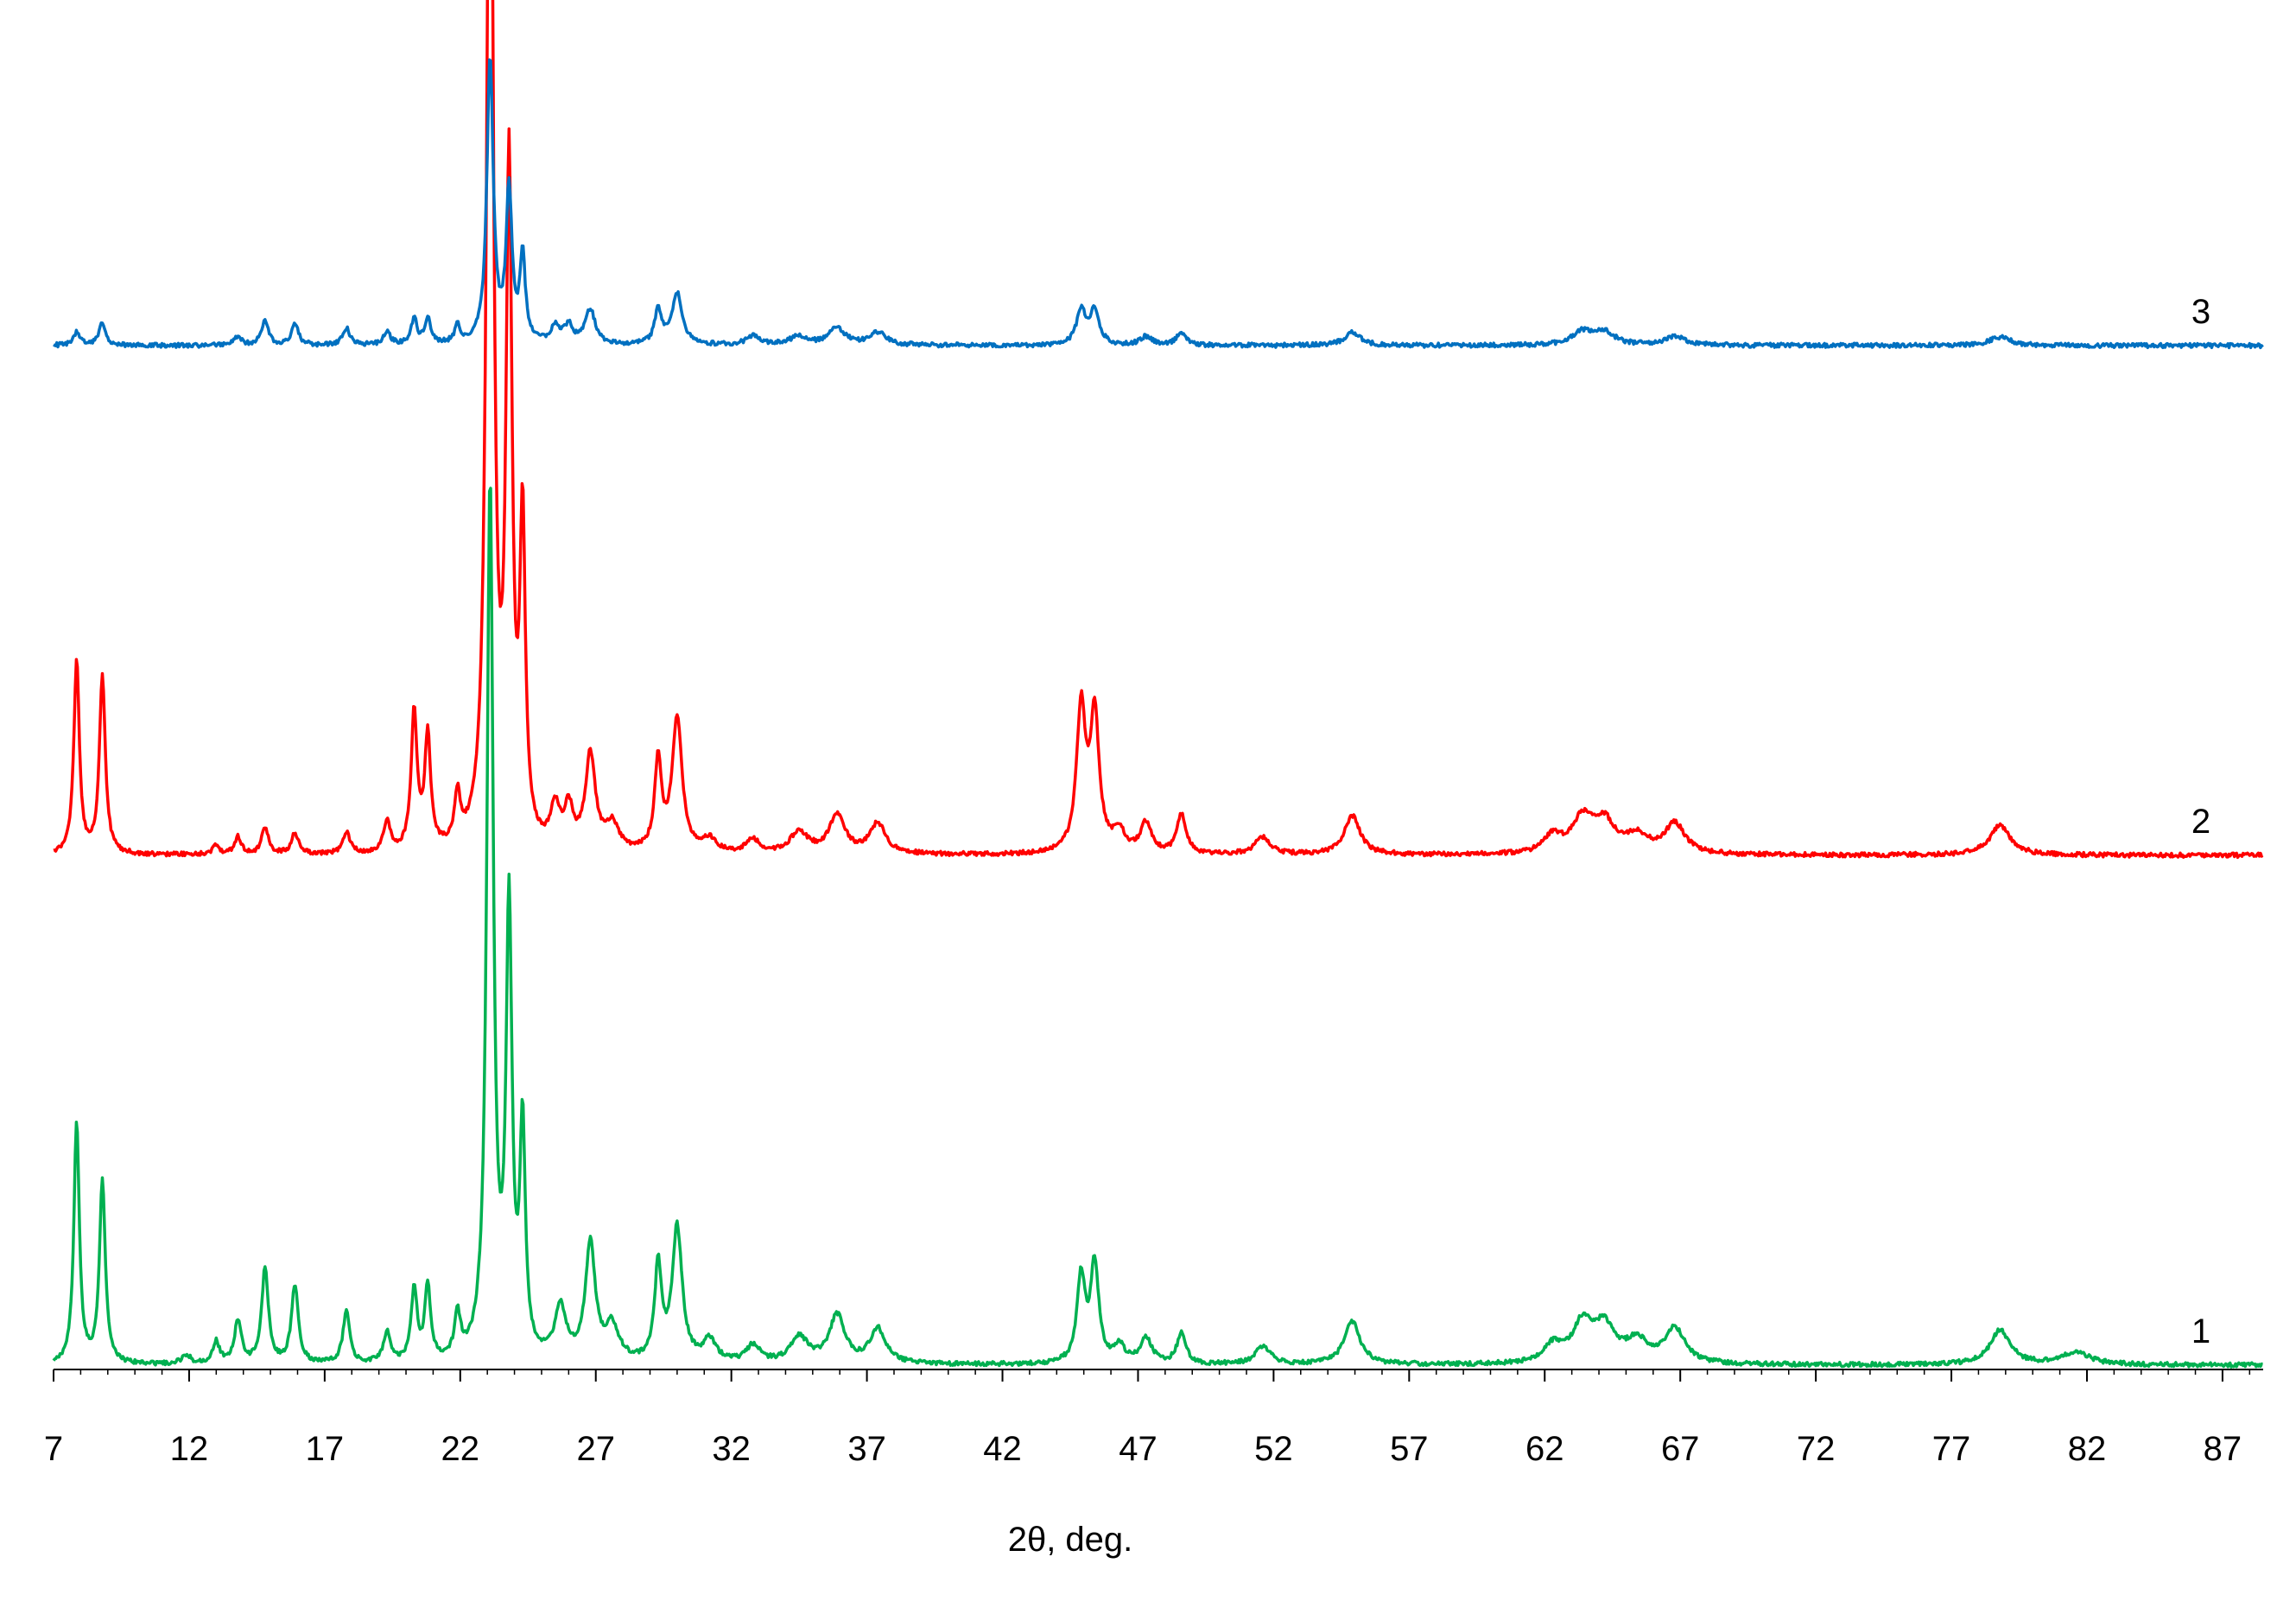  Describe the element at coordinates (325, 1449) in the screenshot. I see `x-tick-label: 17` at that location.